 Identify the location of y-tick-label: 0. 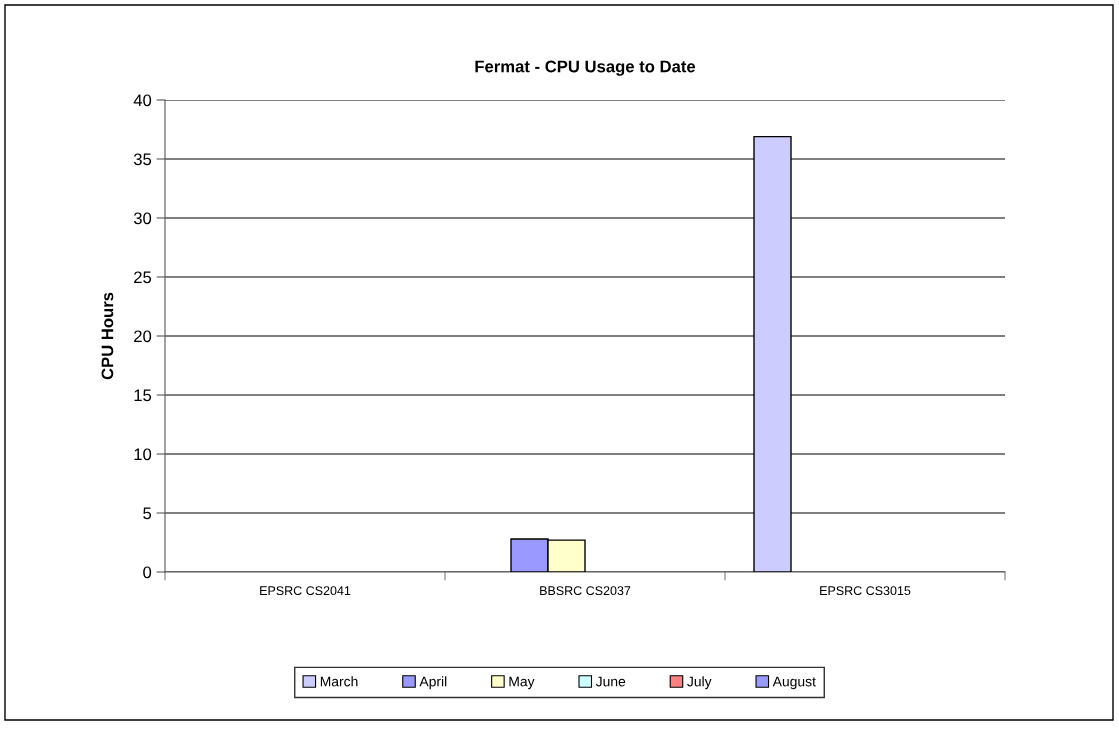
(147, 572).